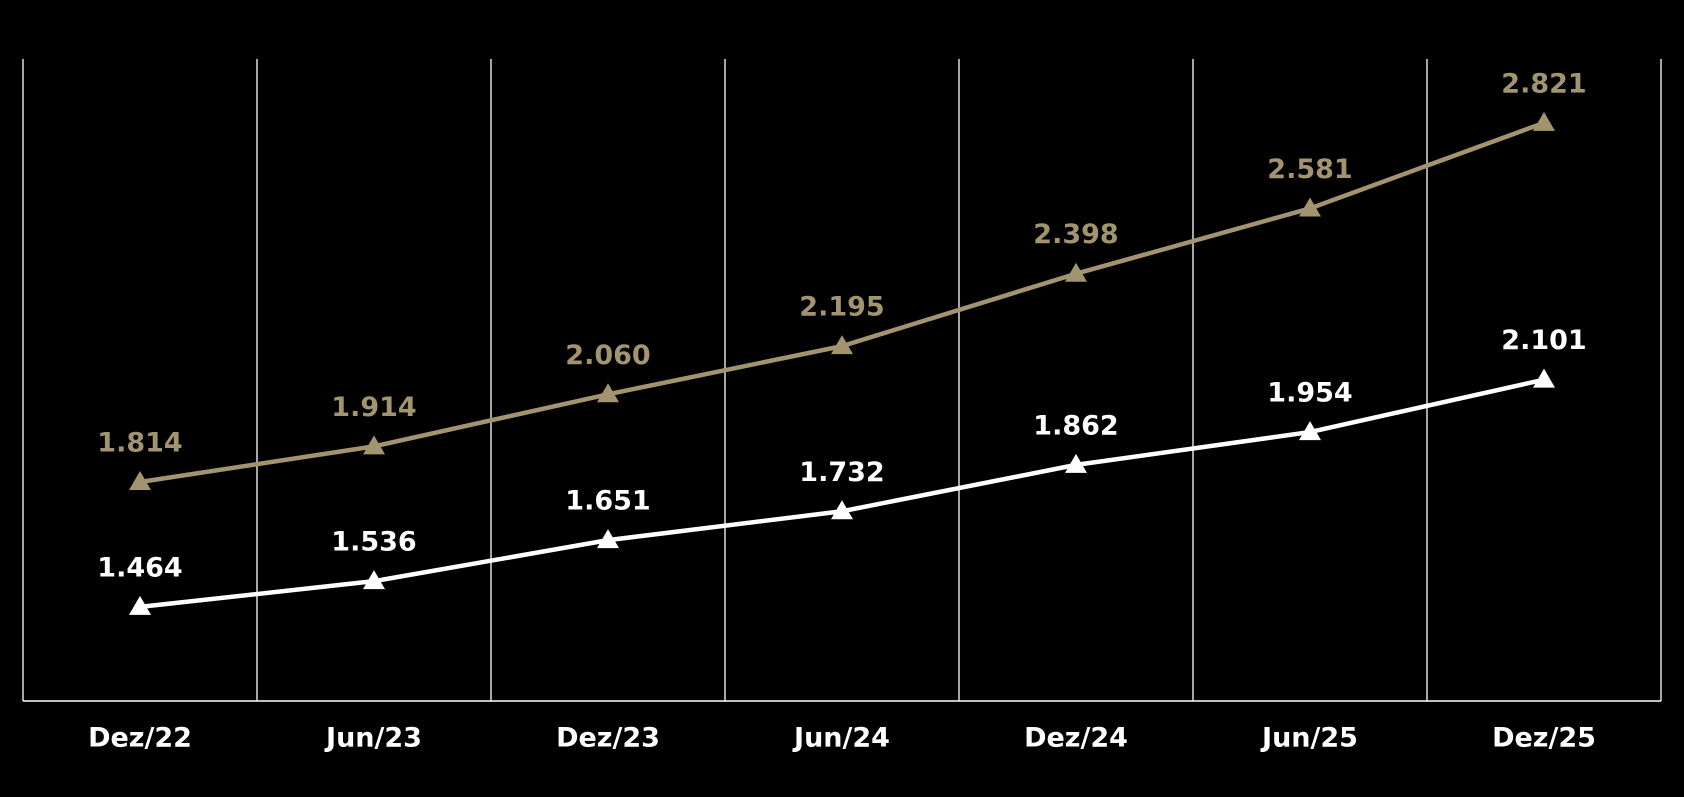 This screenshot has height=797, width=1684. What do you see at coordinates (140, 738) in the screenshot?
I see `x-tick-label: Dez/22` at bounding box center [140, 738].